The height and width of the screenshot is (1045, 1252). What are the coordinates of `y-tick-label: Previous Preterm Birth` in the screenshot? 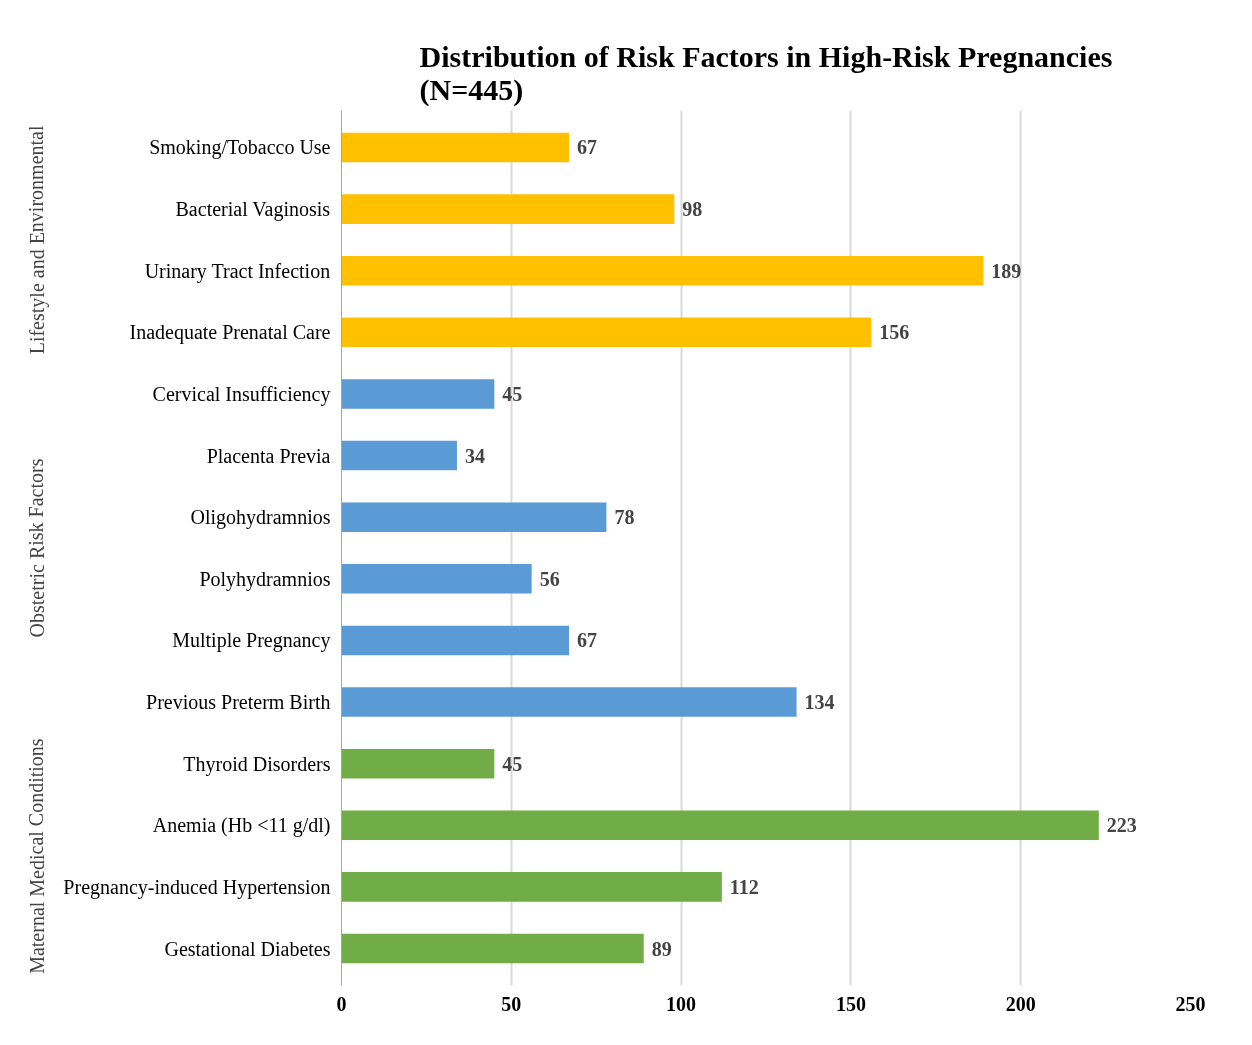 It's located at (238, 702).